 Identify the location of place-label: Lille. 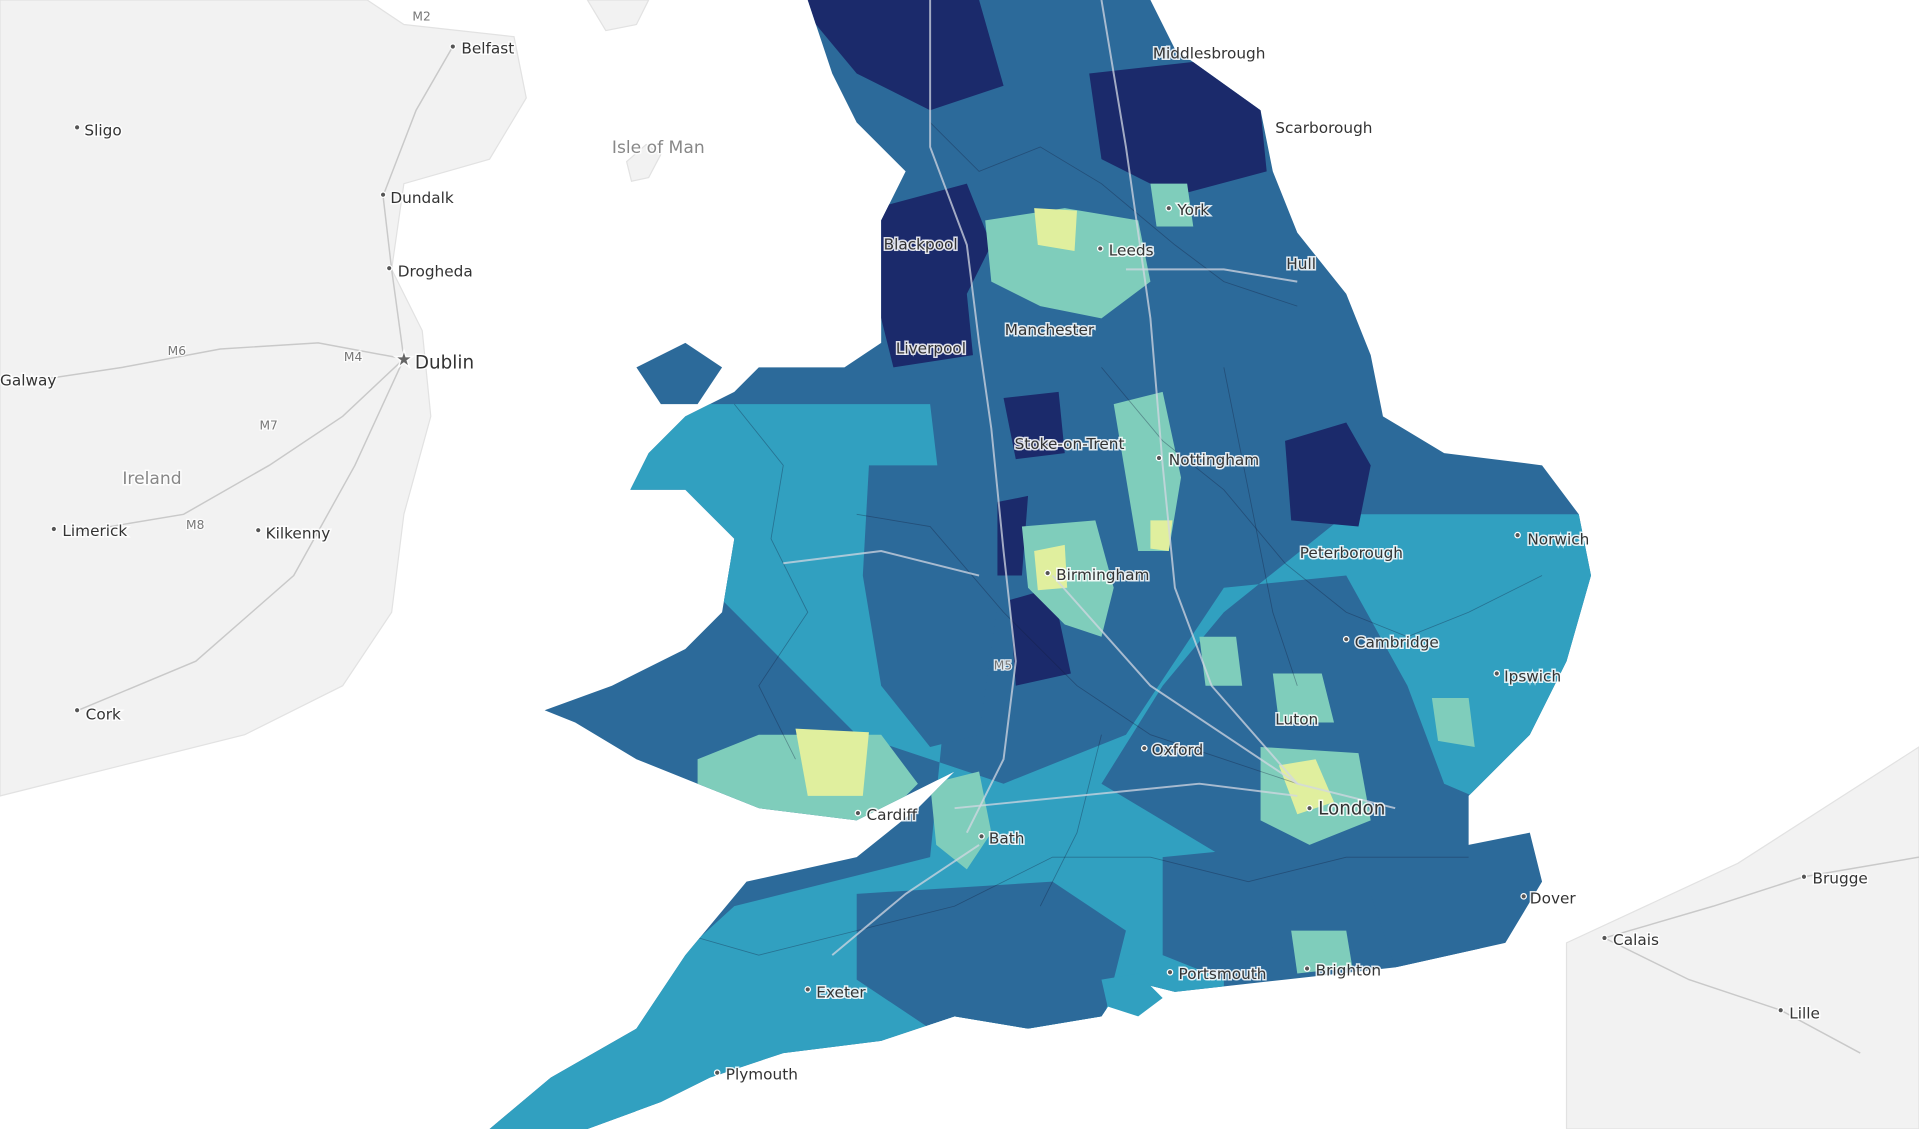
(1804, 1013).